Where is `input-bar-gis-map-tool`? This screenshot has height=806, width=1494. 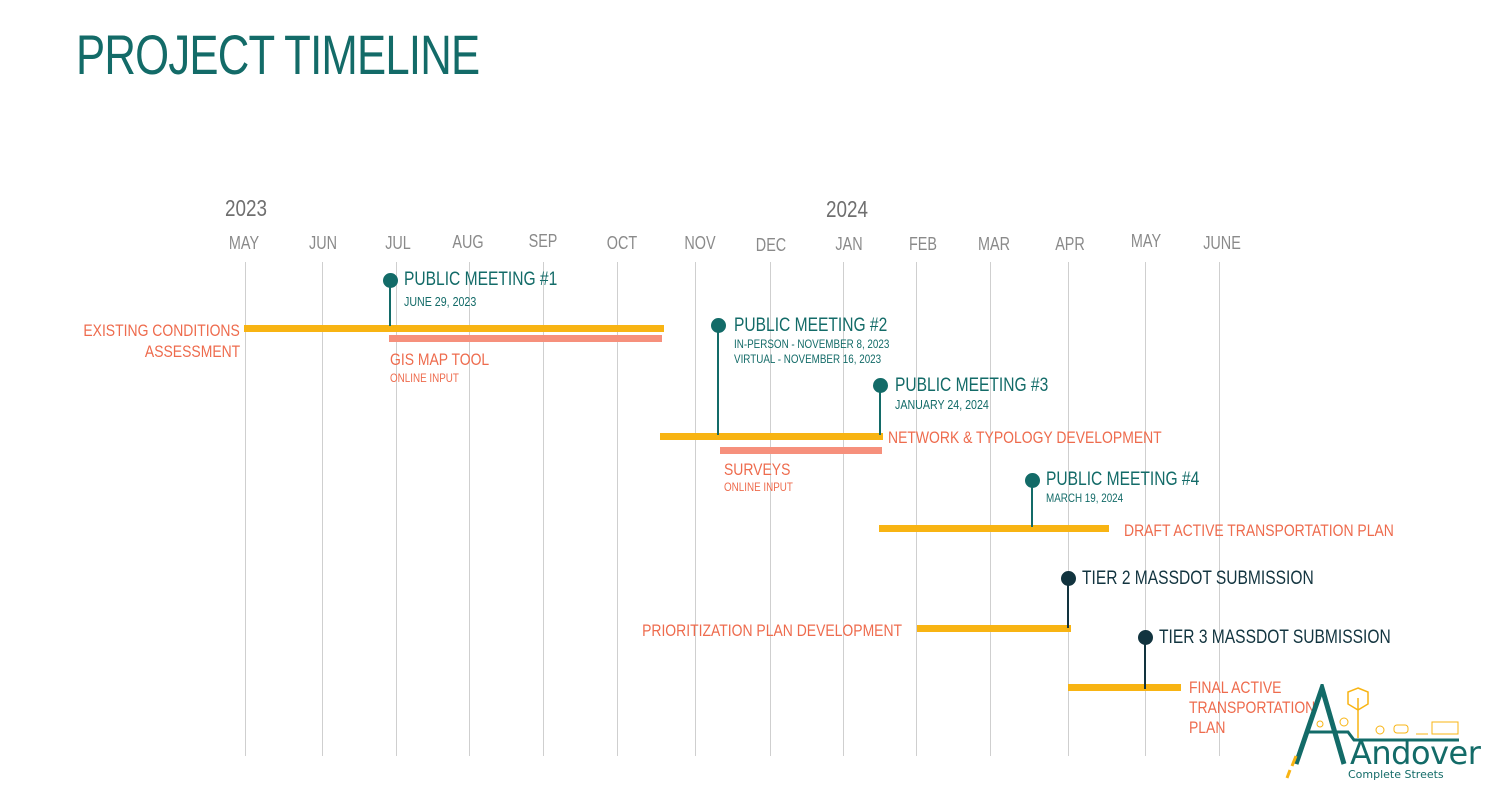 input-bar-gis-map-tool is located at coordinates (525, 338).